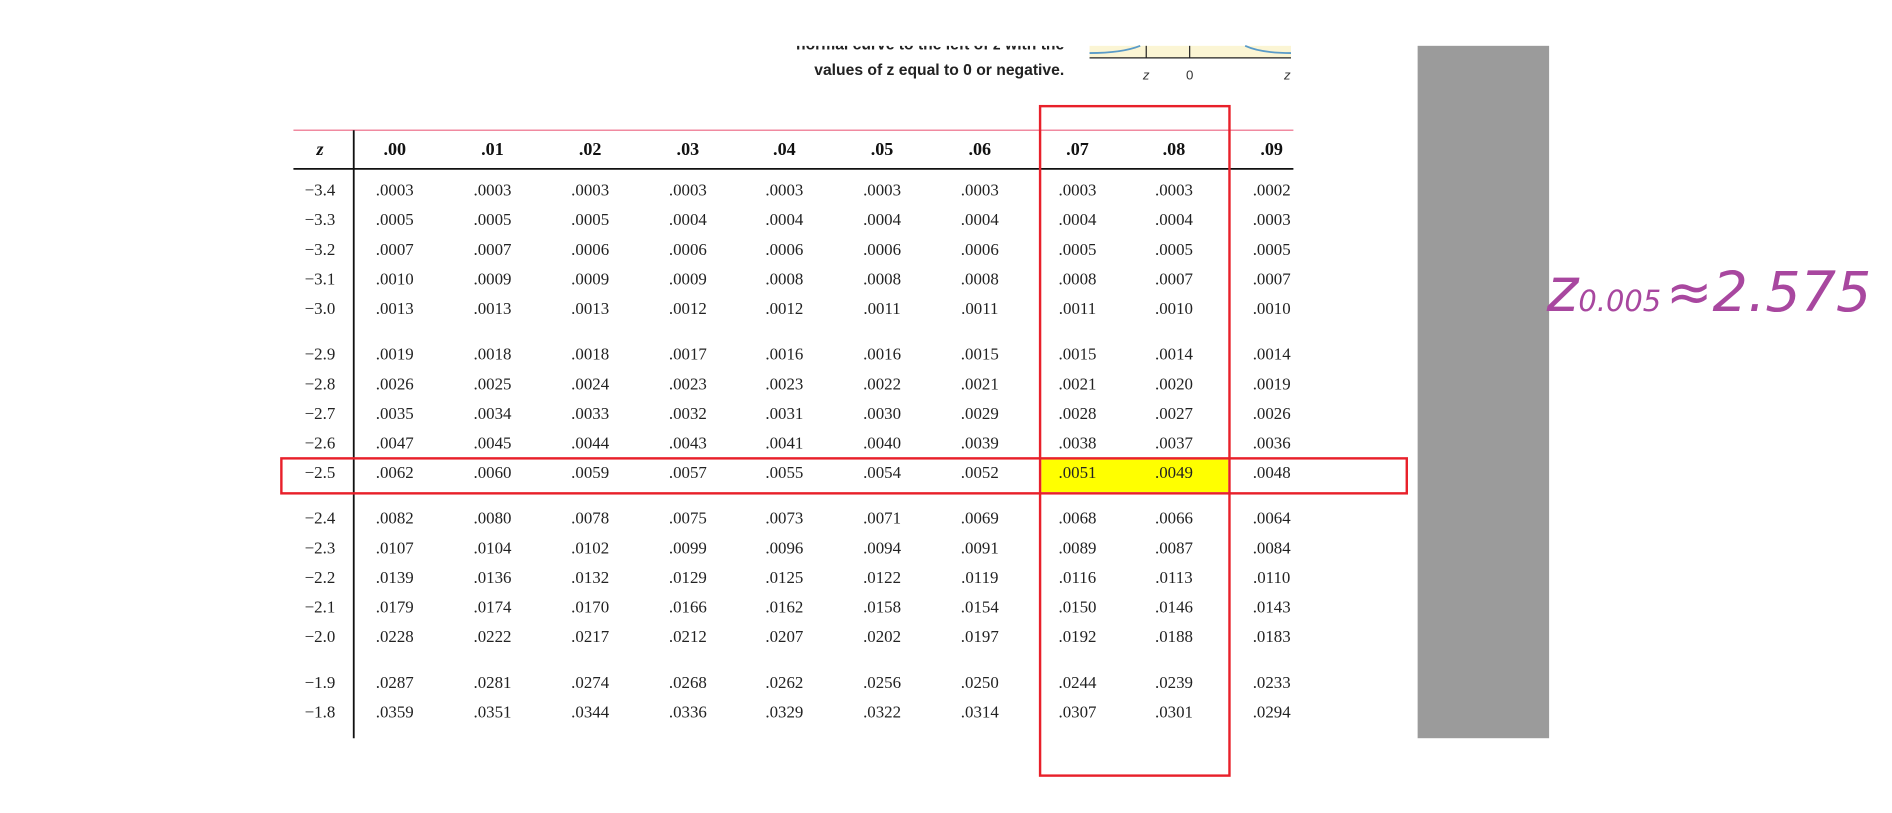  Describe the element at coordinates (1077, 149) in the screenshot. I see `column-header: .07` at that location.